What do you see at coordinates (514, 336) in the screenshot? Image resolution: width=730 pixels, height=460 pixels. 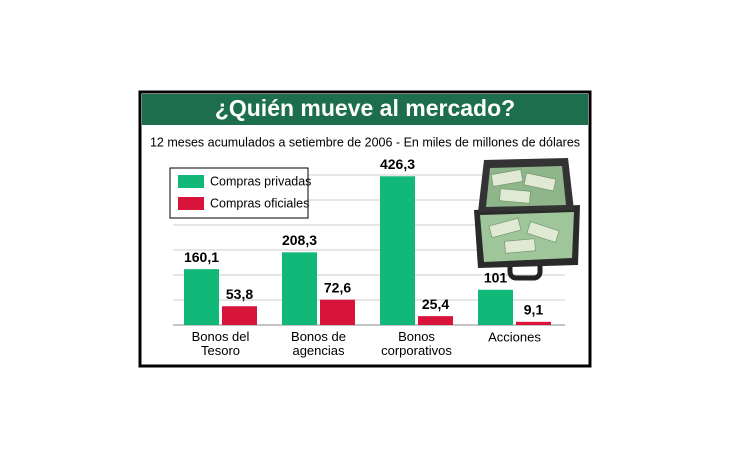 I see `x-tick-label: Acciones` at bounding box center [514, 336].